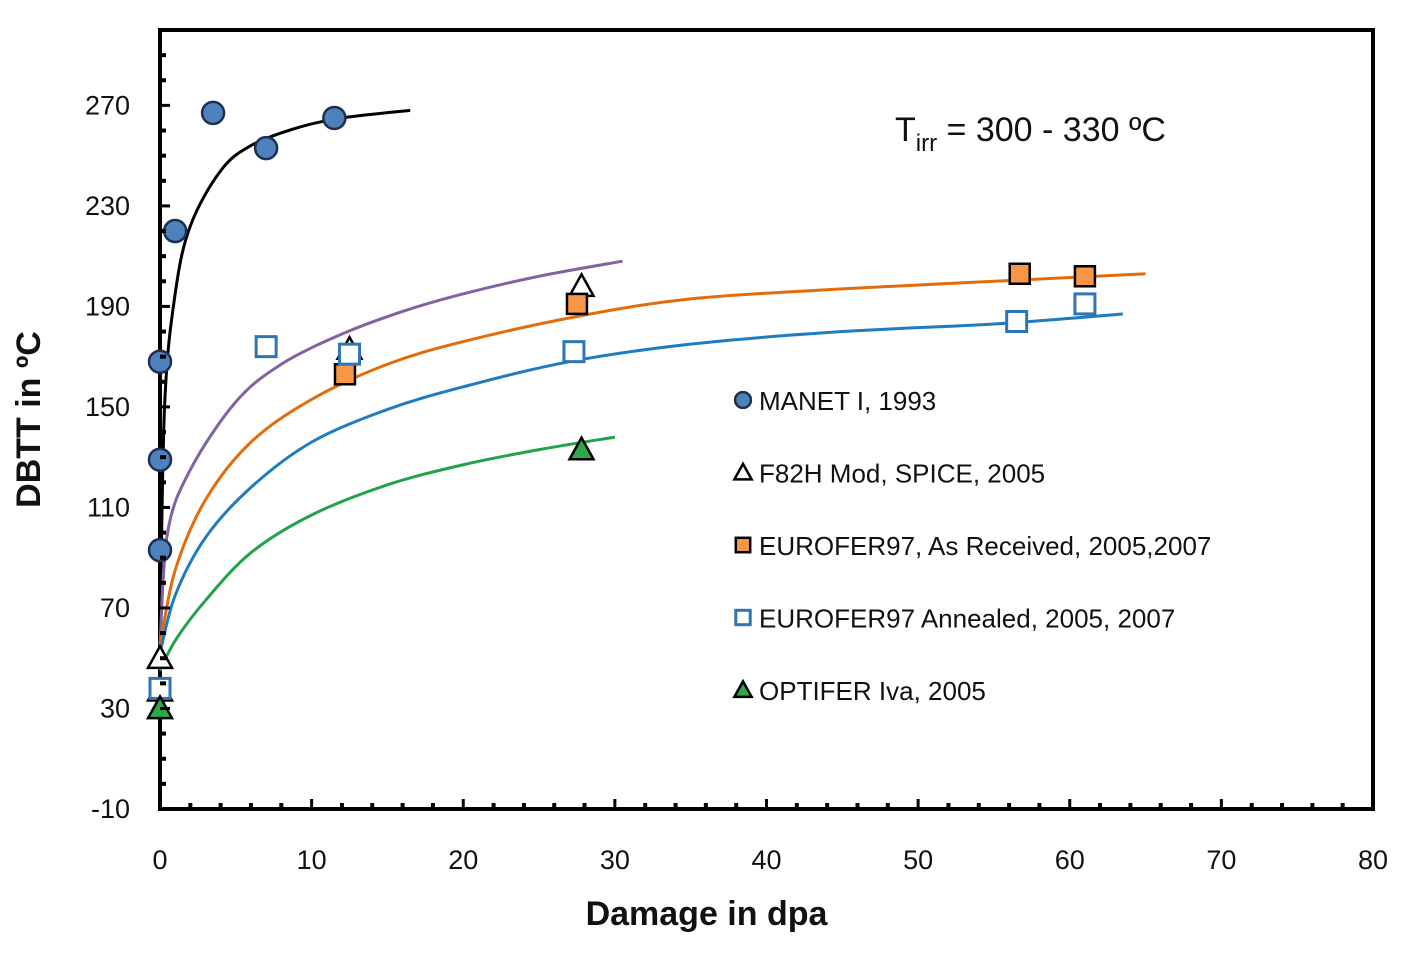 The height and width of the screenshot is (963, 1413). What do you see at coordinates (743, 688) in the screenshot?
I see `legend-marker-optifer-iva-2005` at bounding box center [743, 688].